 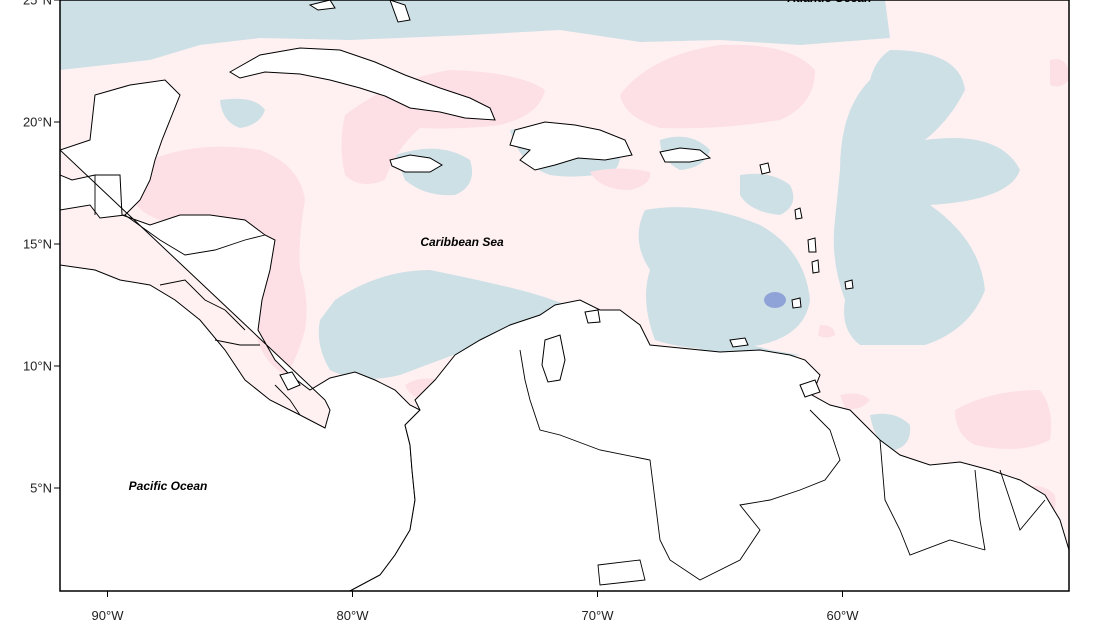 I want to click on place-label-caribbean: Caribbean Sea, so click(x=462, y=242).